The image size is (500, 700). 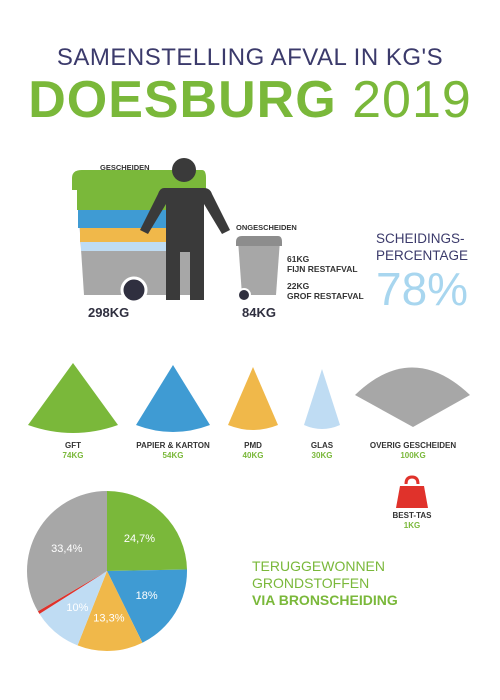 What do you see at coordinates (322, 445) in the screenshot?
I see `cat-label-glas: GLAS` at bounding box center [322, 445].